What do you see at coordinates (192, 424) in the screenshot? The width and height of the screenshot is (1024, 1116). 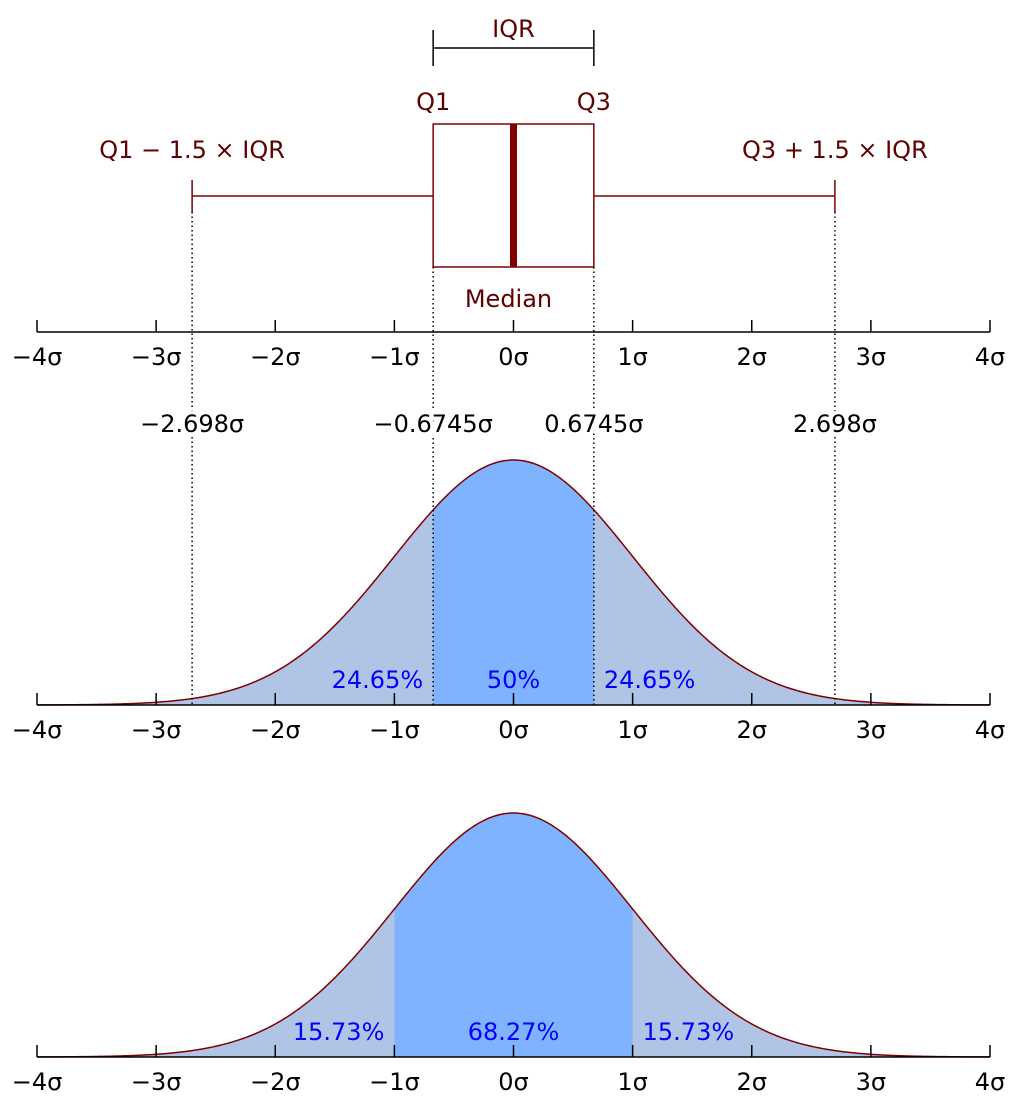 I see `annotation-label: −2.698σ` at bounding box center [192, 424].